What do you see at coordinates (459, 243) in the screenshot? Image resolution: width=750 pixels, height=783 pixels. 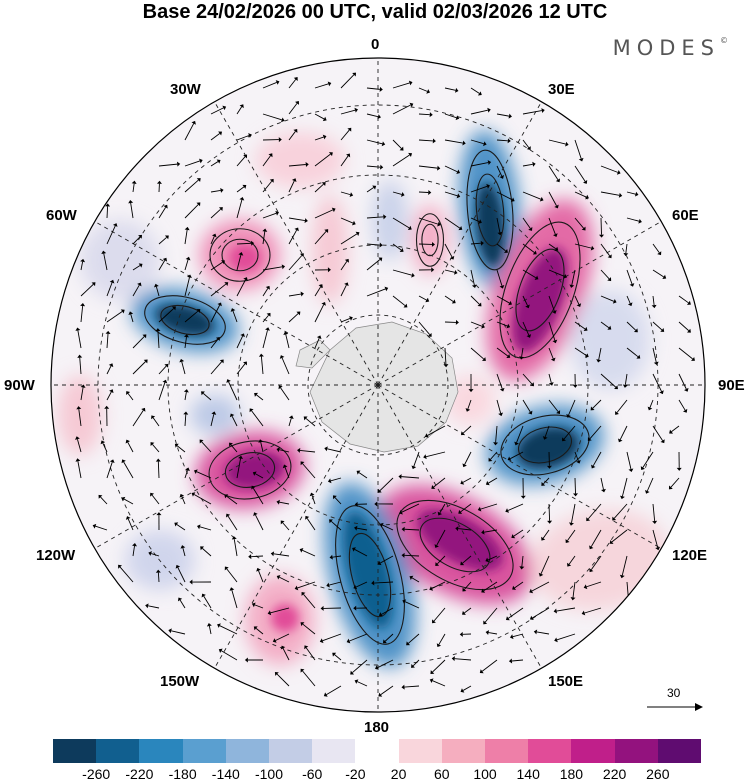 I see `meridian-line` at bounding box center [459, 243].